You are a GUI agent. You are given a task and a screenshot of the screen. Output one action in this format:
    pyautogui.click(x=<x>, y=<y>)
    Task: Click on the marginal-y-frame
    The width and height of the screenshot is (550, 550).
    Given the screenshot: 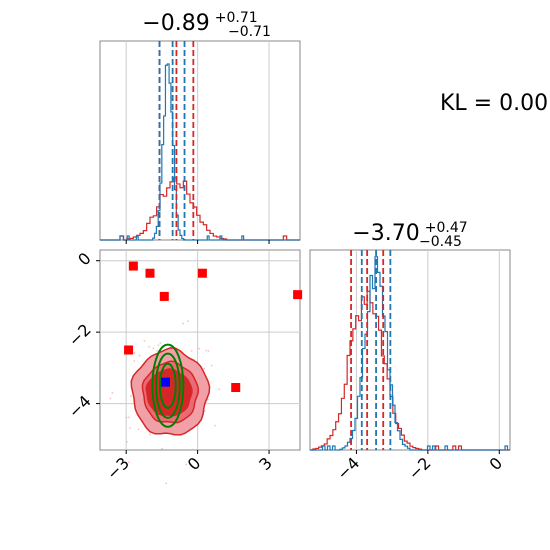 What is the action you would take?
    pyautogui.click(x=410, y=350)
    